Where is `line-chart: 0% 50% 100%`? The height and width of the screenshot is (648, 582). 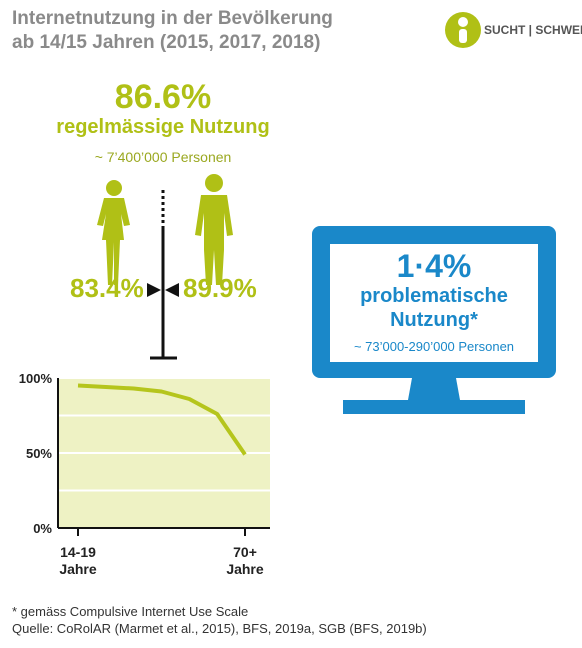
line-chart: 0% 50% 100% is located at coordinates (144, 453).